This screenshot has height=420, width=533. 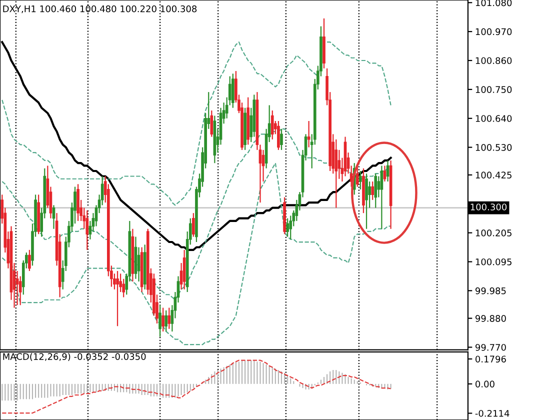 What do you see at coordinates (494, 175) in the screenshot?
I see `y-tick-label: 100.425` at bounding box center [494, 175].